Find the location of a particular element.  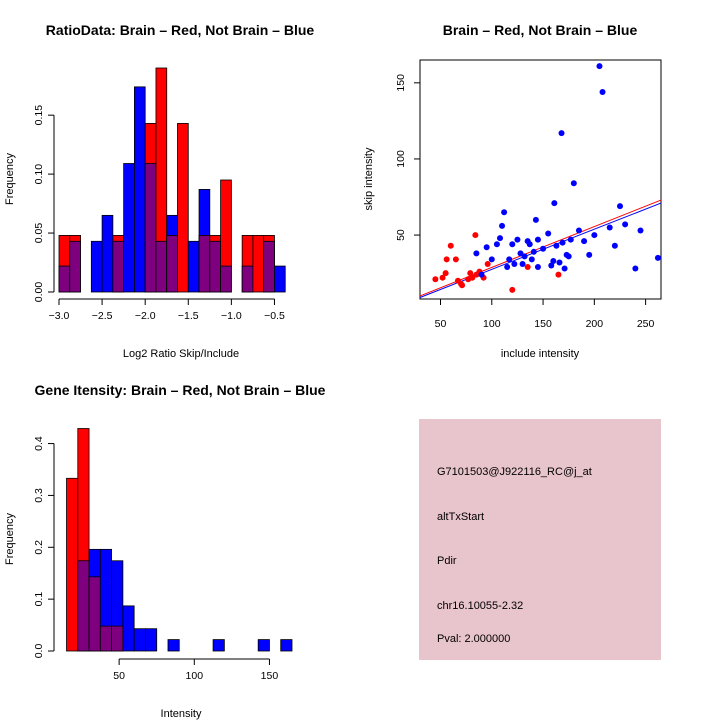

scatter-x-tick-label: 250 is located at coordinates (646, 324).